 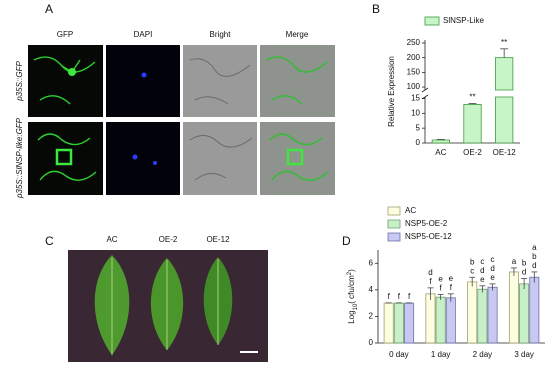 What do you see at coordinates (371, 289) in the screenshot?
I see `y-tick-label: 4` at bounding box center [371, 289].